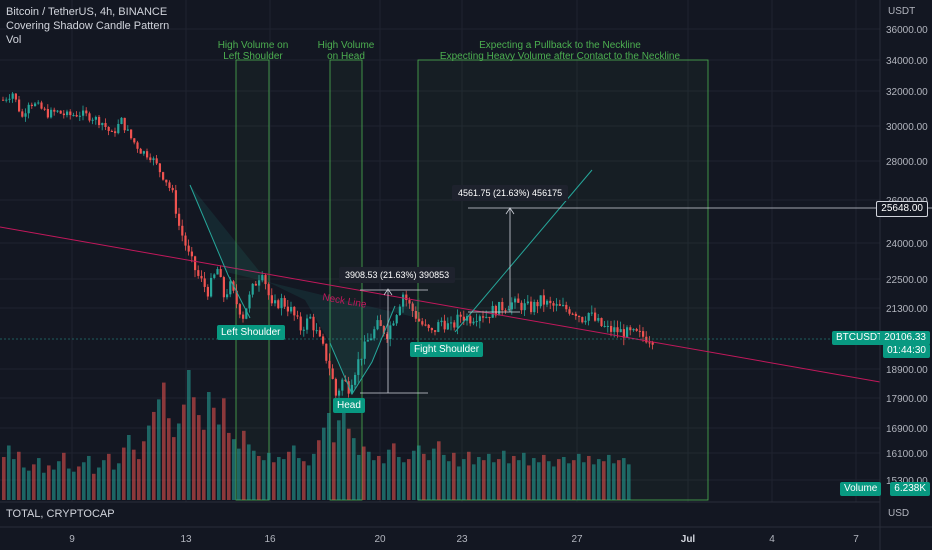 The width and height of the screenshot is (932, 550). What do you see at coordinates (577, 539) in the screenshot?
I see `time-tick-label: 27` at bounding box center [577, 539].